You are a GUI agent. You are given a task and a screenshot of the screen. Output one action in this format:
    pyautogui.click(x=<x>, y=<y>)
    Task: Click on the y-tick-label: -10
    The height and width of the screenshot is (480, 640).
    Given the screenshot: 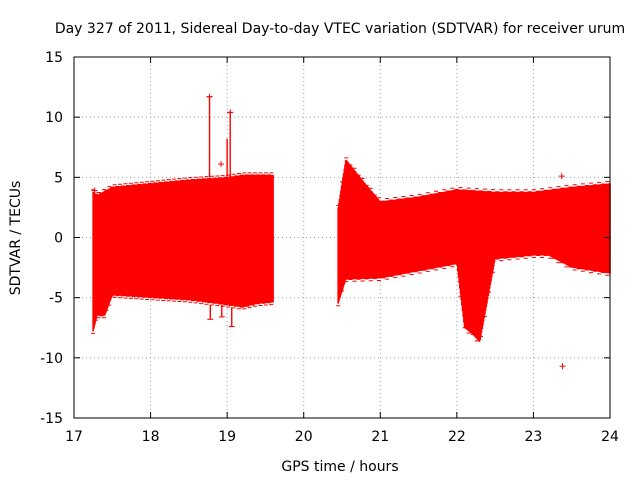 What is the action you would take?
    pyautogui.click(x=51, y=359)
    